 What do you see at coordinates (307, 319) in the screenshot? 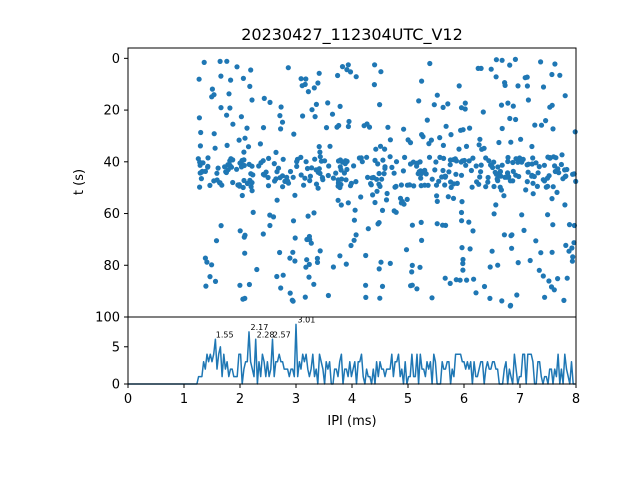
I see `peak-label: 3.01` at bounding box center [307, 319].